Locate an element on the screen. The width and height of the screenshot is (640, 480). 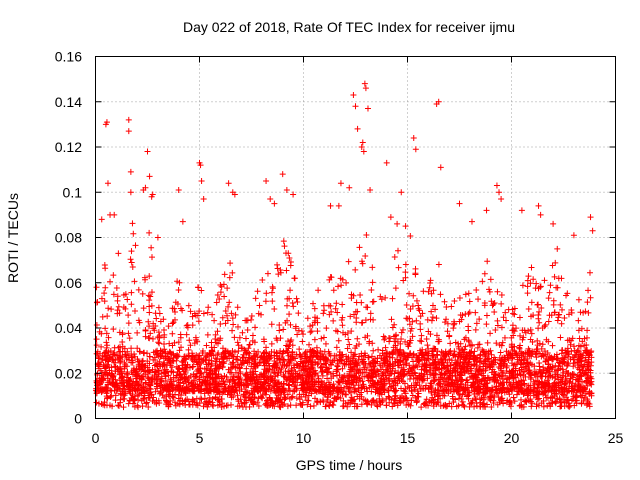
x-tick-label: 25 is located at coordinates (616, 438).